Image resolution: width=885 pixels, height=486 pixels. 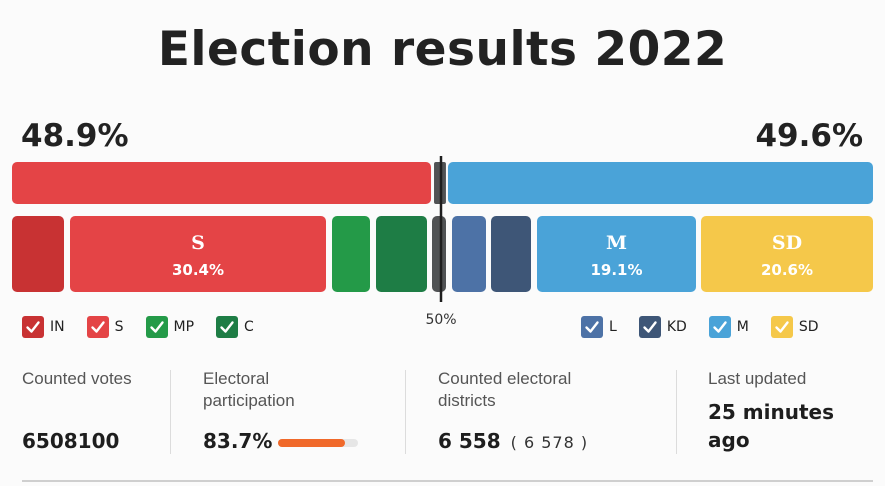 I want to click on legend-label: IN, so click(x=57, y=327).